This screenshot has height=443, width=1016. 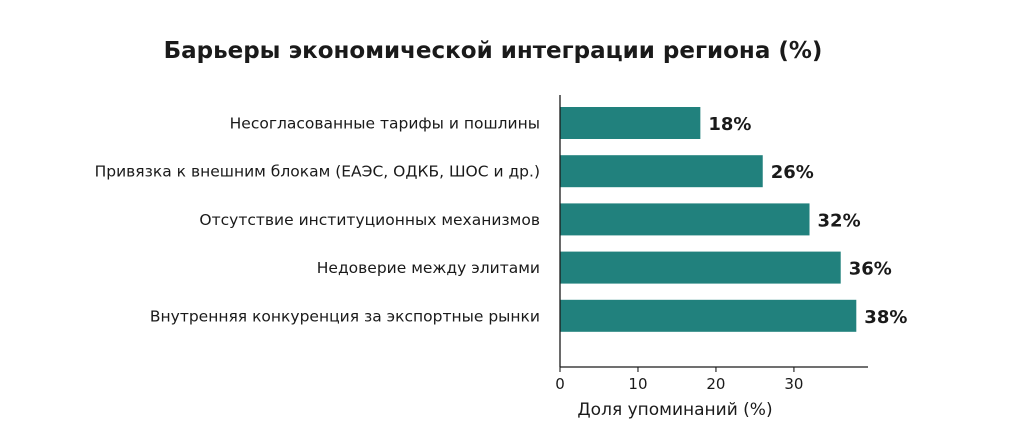 I want to click on x-tick-label: 30, so click(x=793, y=384).